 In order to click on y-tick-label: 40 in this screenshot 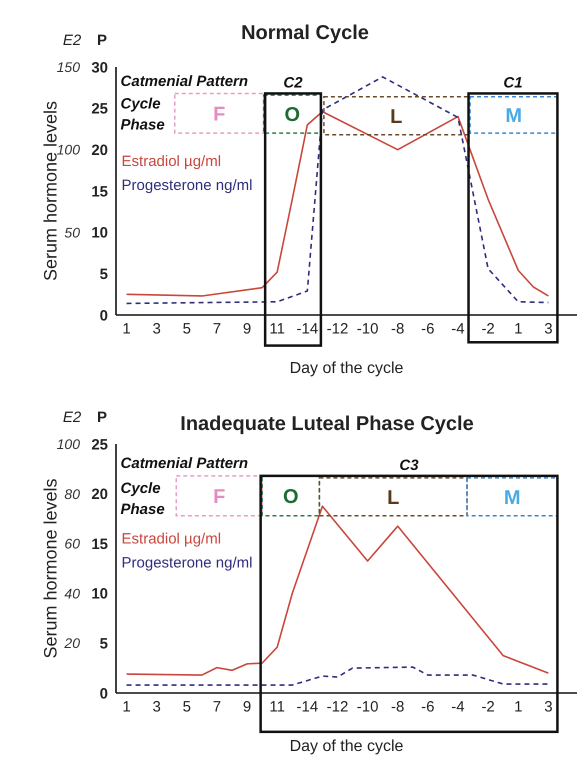, I will do `click(72, 593)`.